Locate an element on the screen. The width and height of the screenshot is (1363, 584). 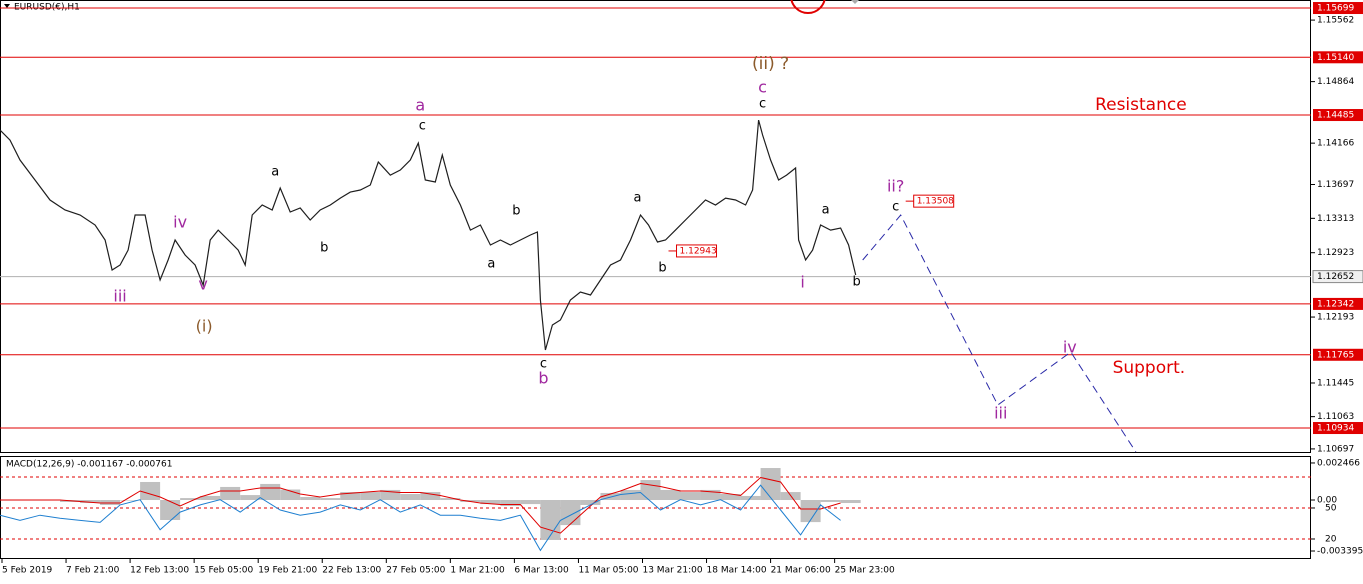
x-tick-label: 7 Feb 21:00 is located at coordinates (93, 571).